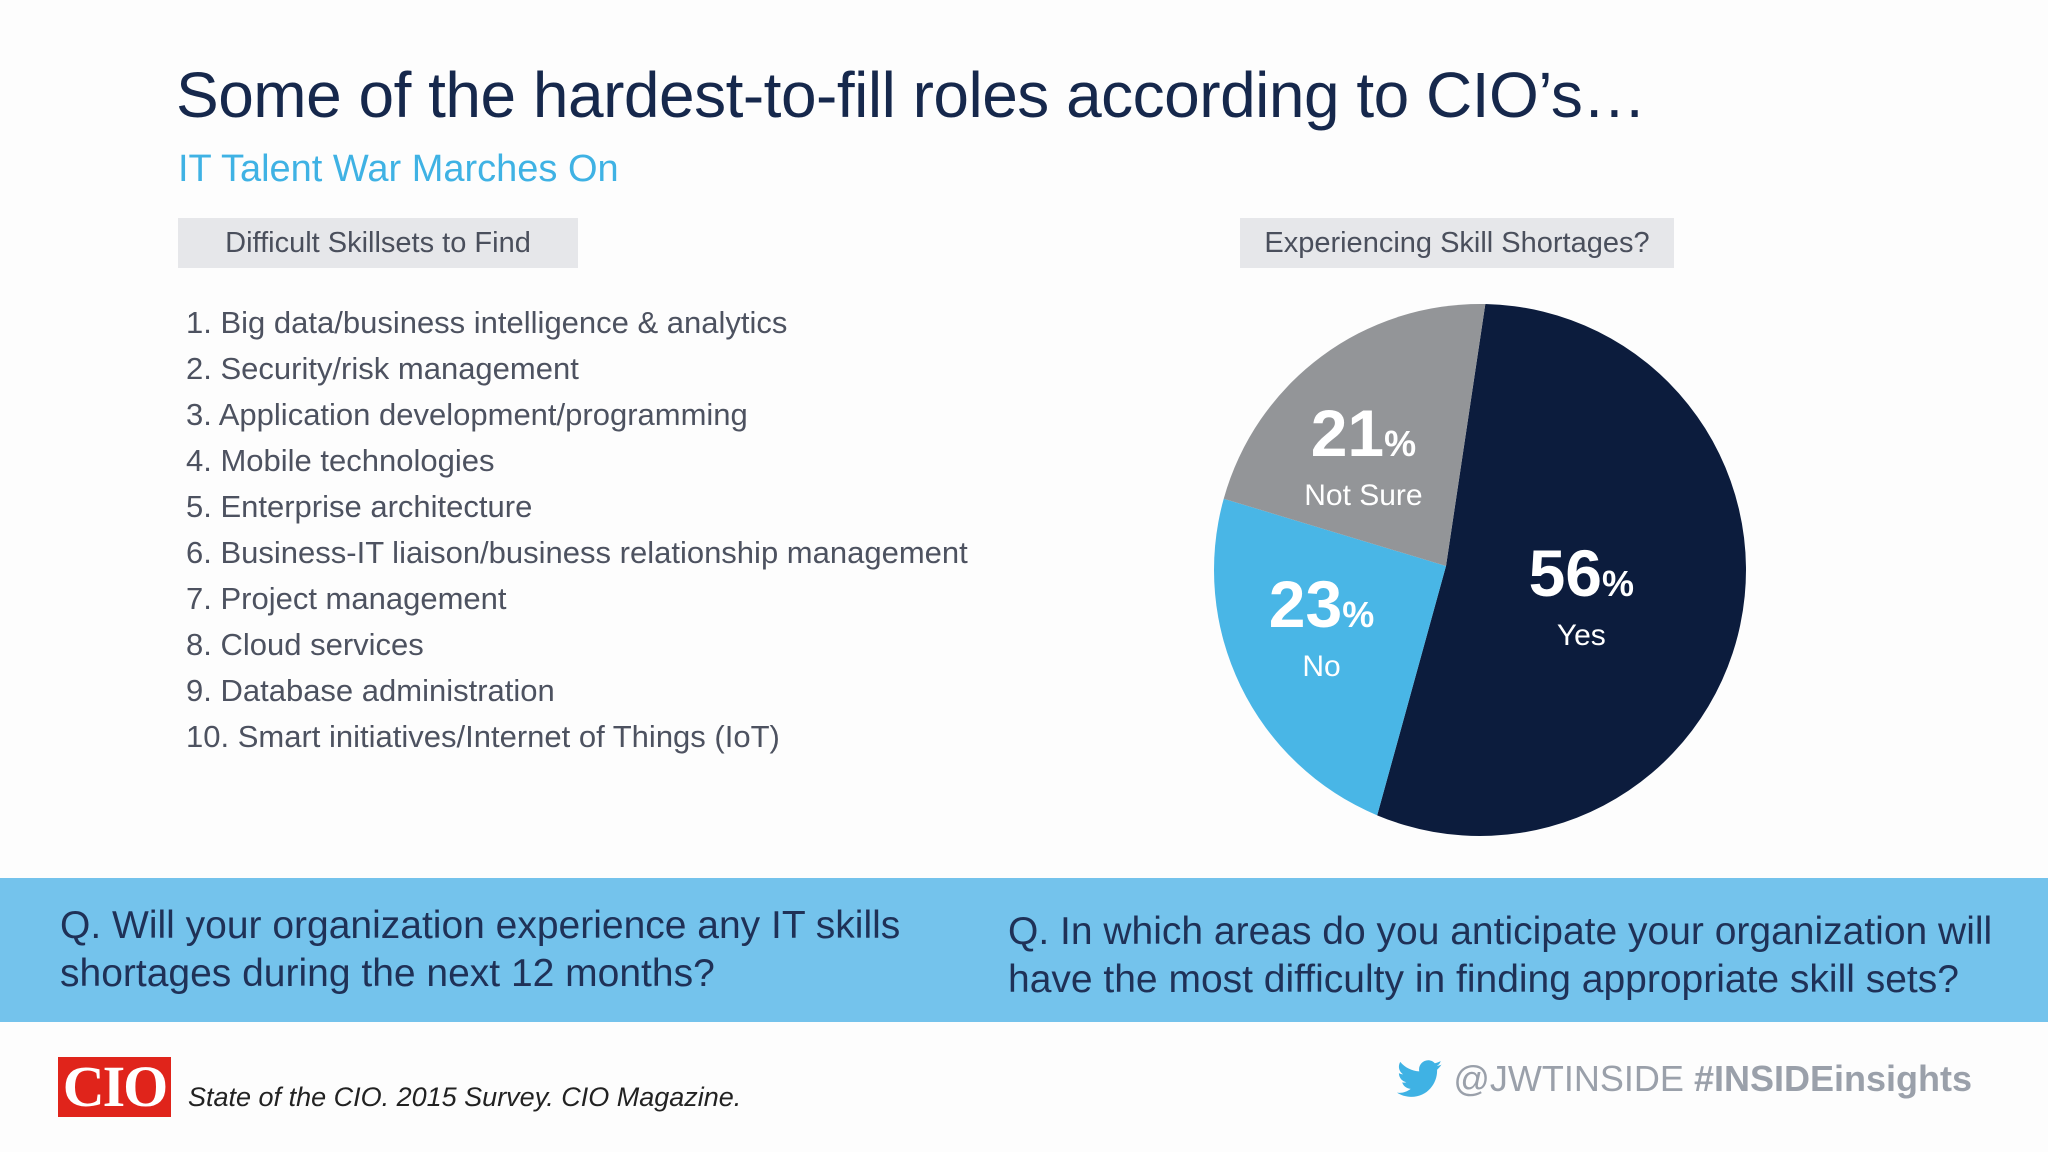 This screenshot has width=2048, height=1152. I want to click on skill-item: 8. Cloud services, so click(305, 644).